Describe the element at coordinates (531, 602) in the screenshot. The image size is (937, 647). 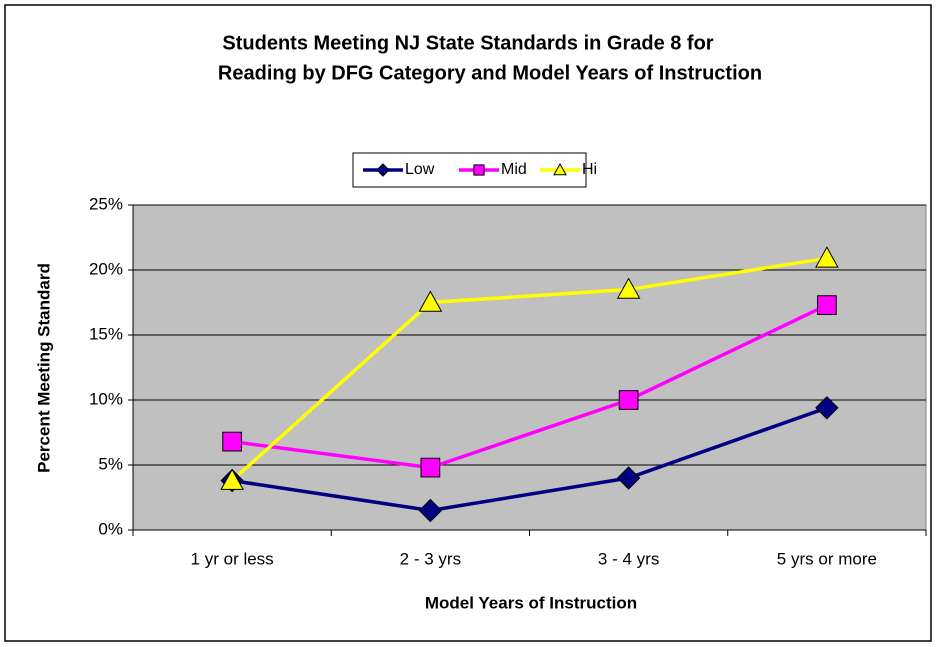
I see `x-axis-title: Model Years of Instruction` at that location.